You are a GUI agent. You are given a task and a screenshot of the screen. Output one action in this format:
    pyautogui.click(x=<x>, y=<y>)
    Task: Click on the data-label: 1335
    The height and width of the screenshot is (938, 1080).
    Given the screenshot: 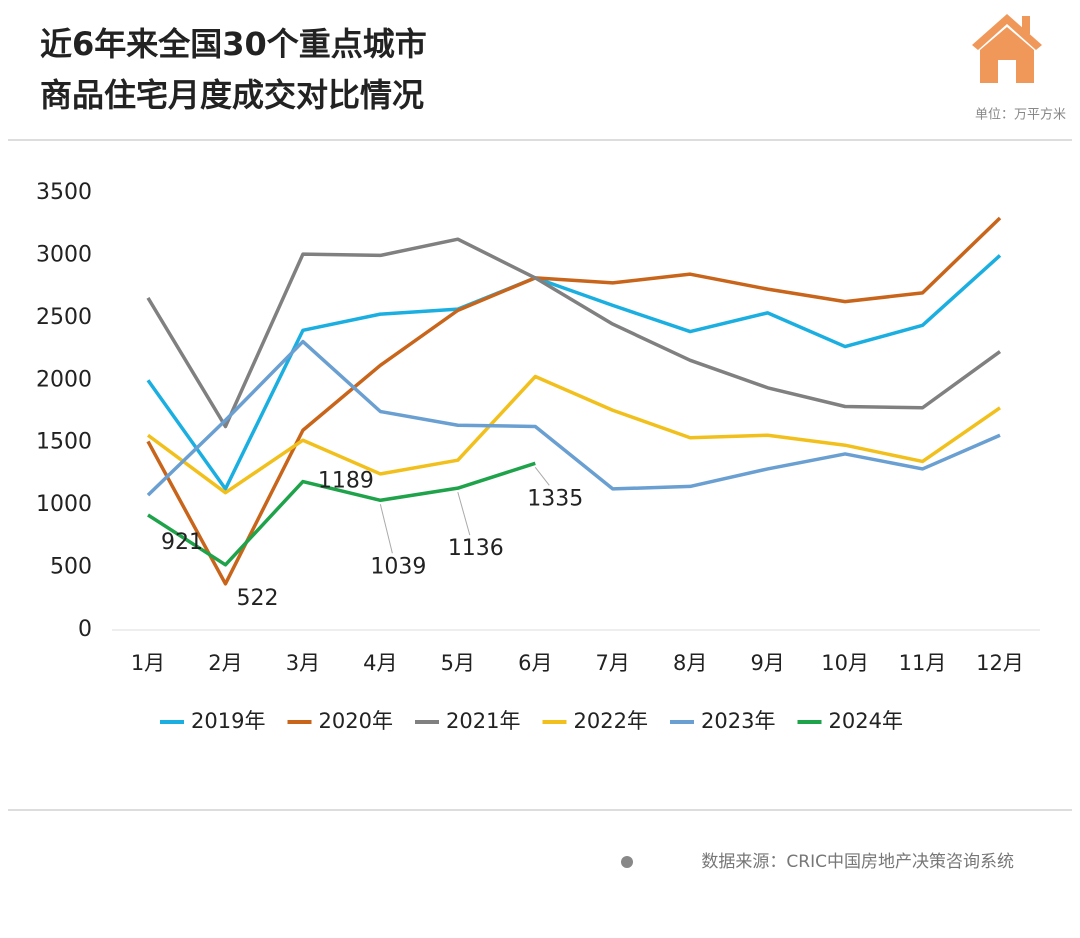 What is the action you would take?
    pyautogui.click(x=555, y=498)
    